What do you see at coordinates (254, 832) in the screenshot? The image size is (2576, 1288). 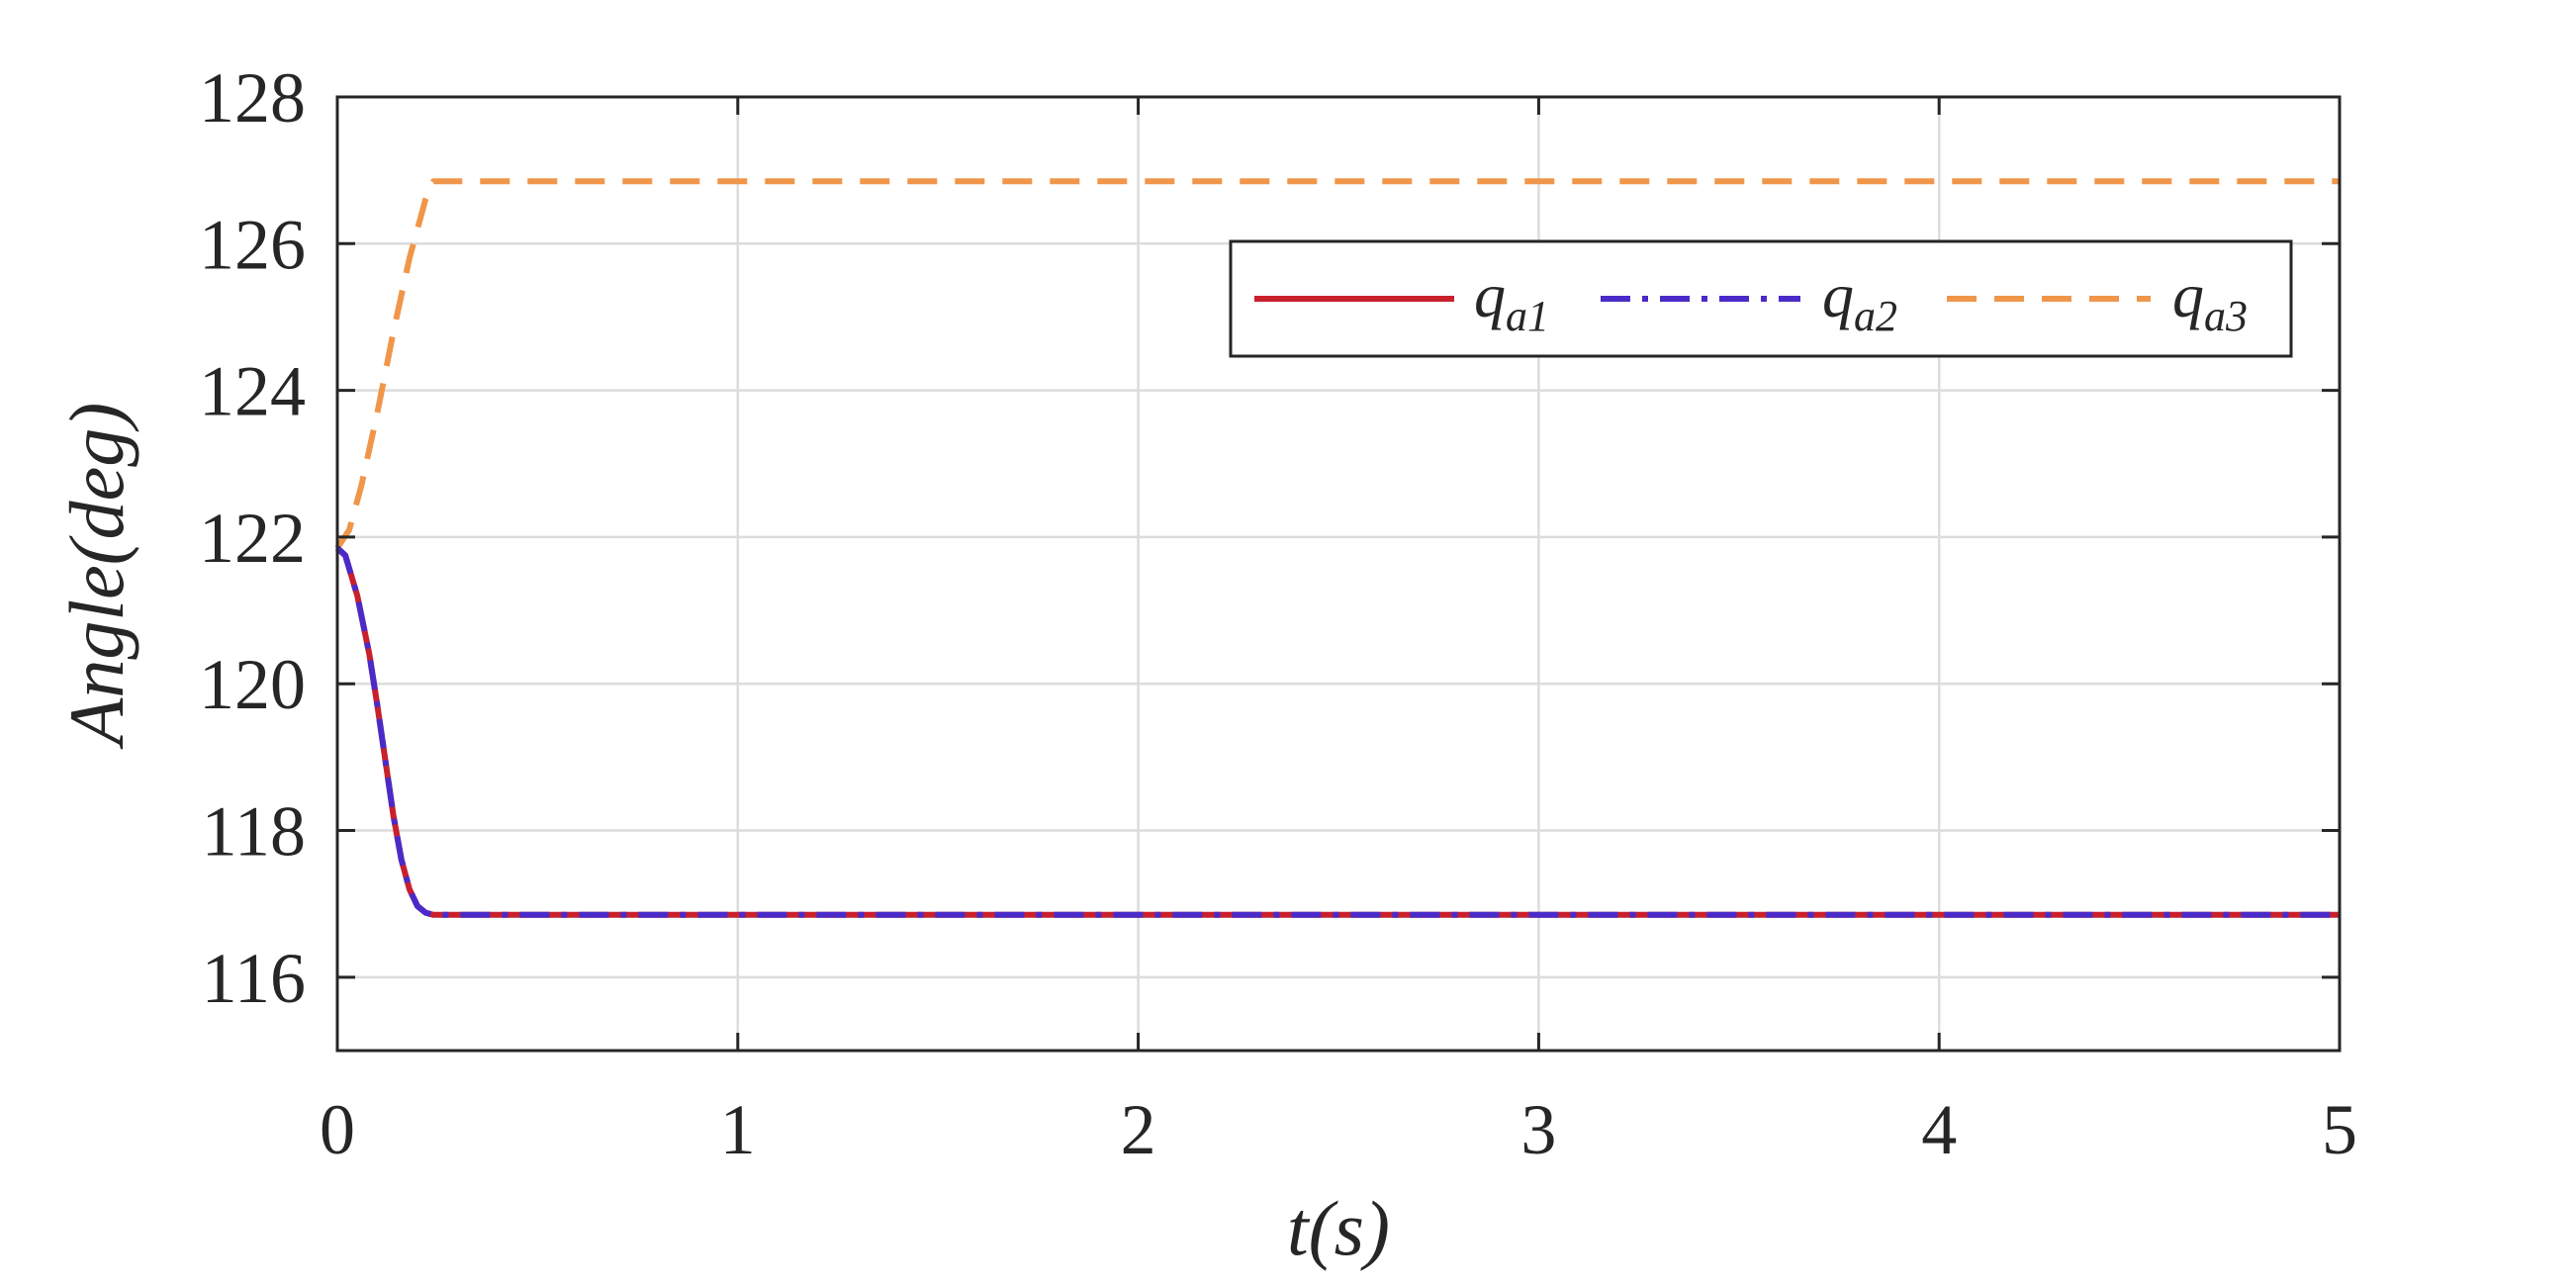 I see `y-tick-label: 118` at bounding box center [254, 832].